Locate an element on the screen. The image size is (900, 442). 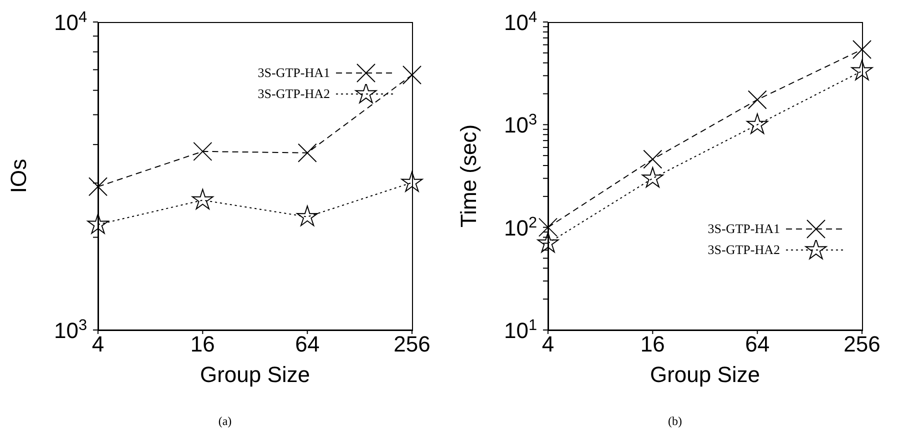
y-tick-label: 10$^{1}$ is located at coordinates (520, 329).